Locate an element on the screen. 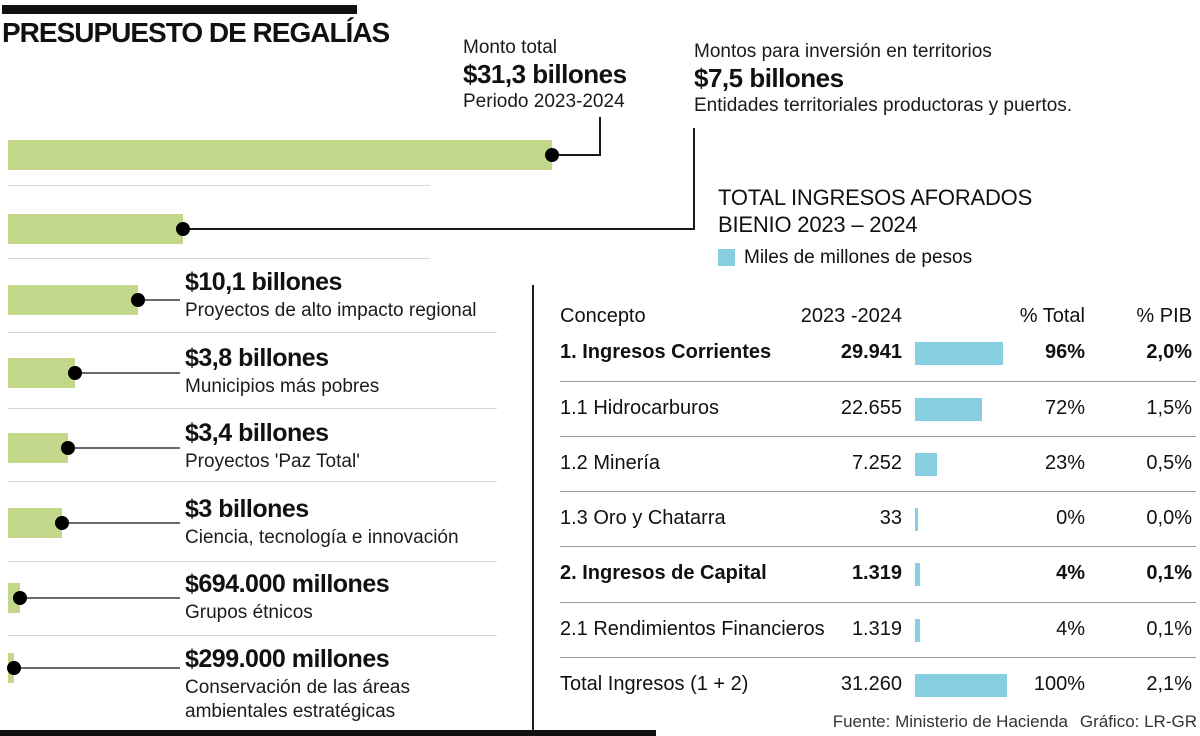 The width and height of the screenshot is (1200, 736). cell-concept: 2.1 Rendimientos Financieros is located at coordinates (692, 629).